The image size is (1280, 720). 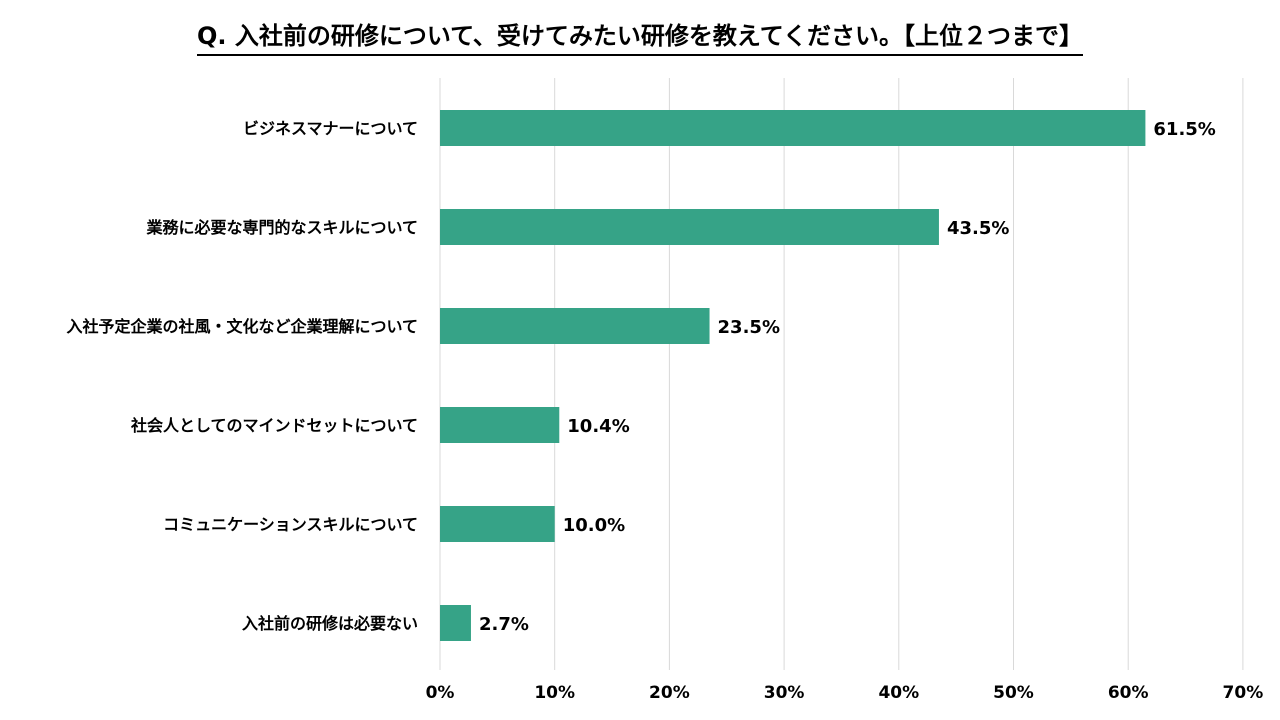 I want to click on x-tick-label: 0%, so click(x=440, y=693).